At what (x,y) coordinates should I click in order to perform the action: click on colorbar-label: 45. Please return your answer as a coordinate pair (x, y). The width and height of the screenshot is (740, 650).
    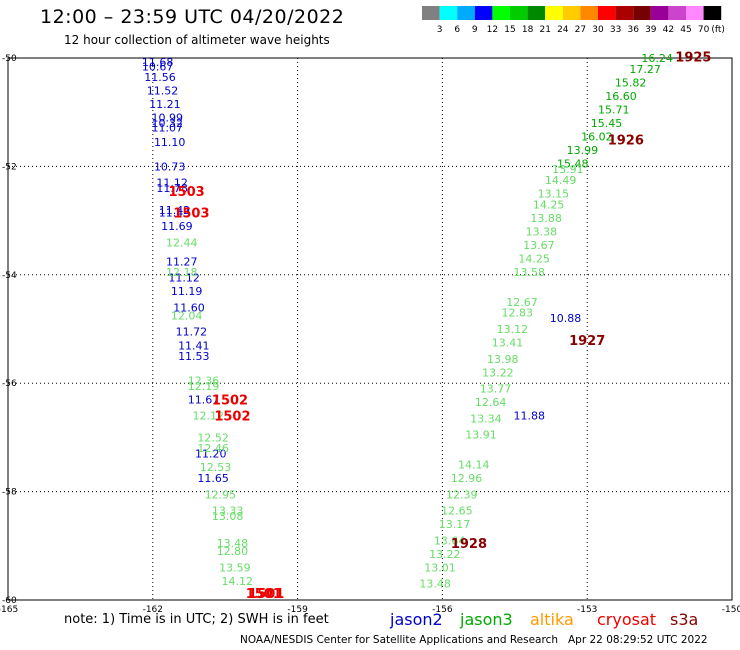
    Looking at the image, I should click on (685, 30).